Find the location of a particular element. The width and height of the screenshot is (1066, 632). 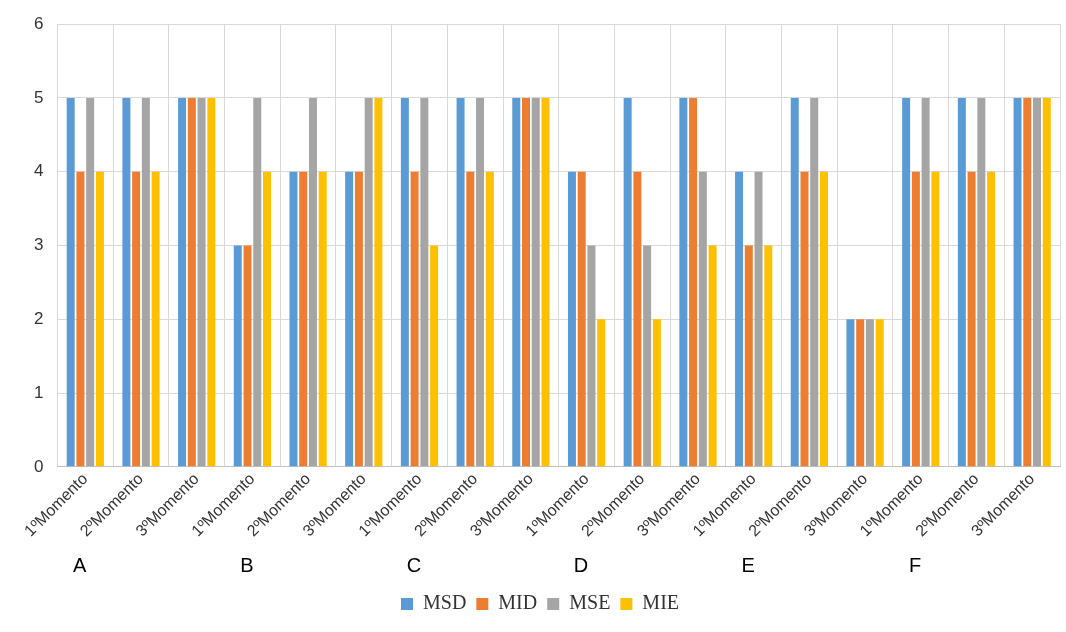

y-tick-label: 3 is located at coordinates (38, 245).